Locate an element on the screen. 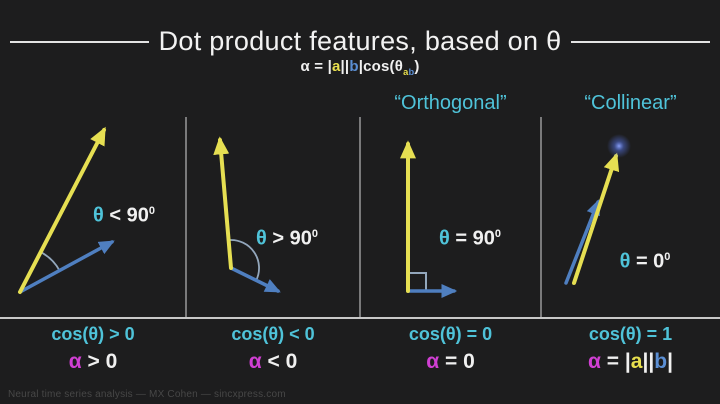 The width and height of the screenshot is (720, 404). vector-a-panel4 is located at coordinates (596, 218).